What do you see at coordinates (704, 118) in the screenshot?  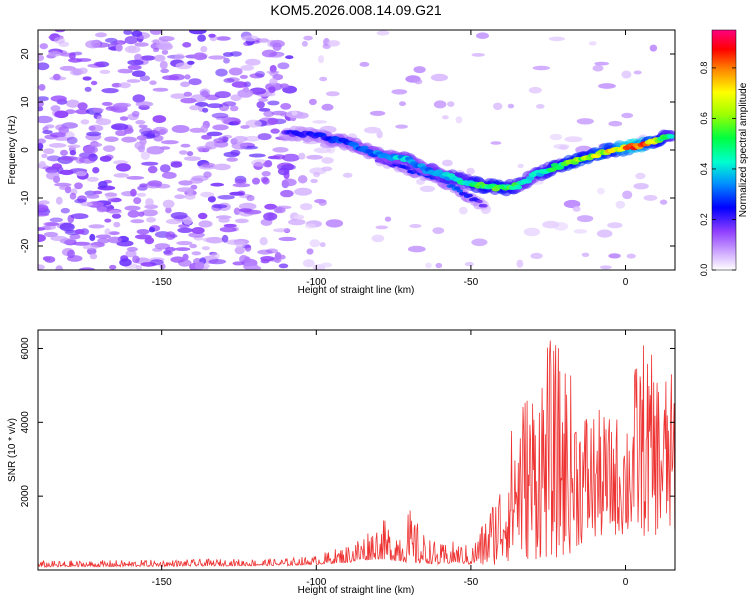 I see `colorbar-tick-label: 0.6` at bounding box center [704, 118].